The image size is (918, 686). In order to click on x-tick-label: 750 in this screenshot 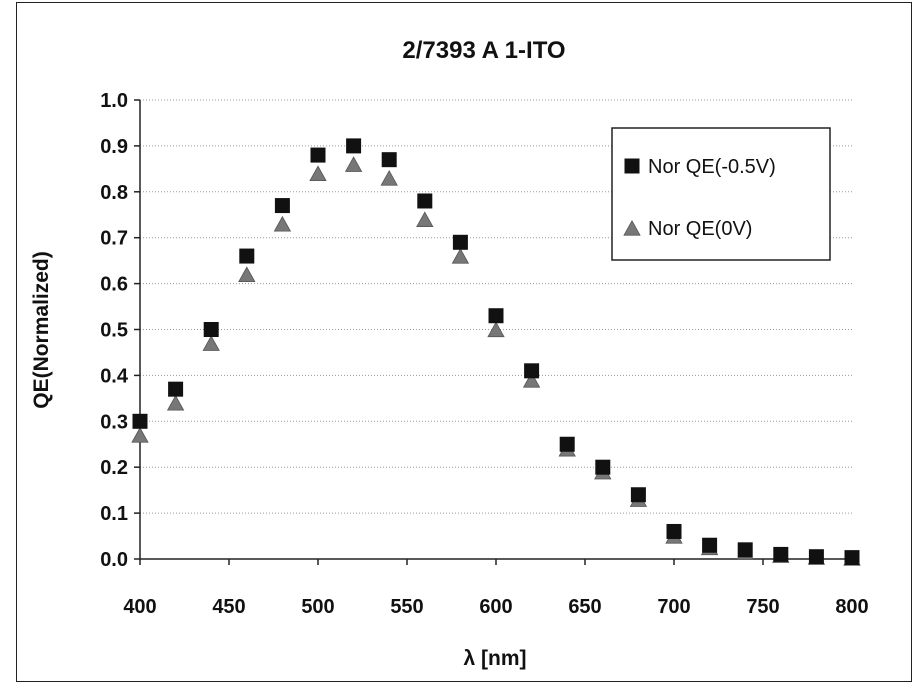, I will do `click(762, 607)`.